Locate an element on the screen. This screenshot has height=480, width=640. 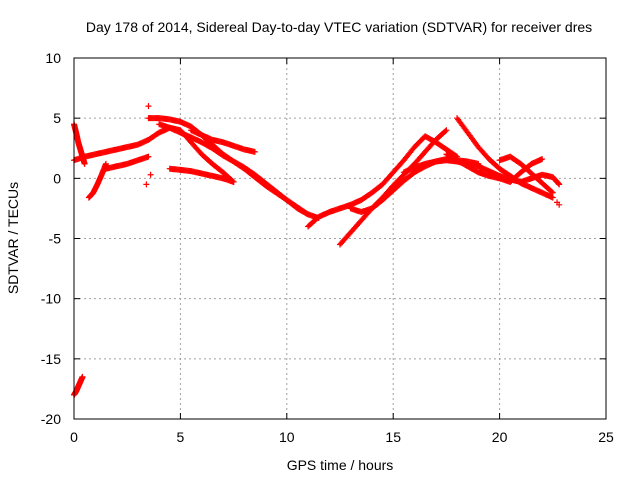
series-track-o is located at coordinates (526, 174).